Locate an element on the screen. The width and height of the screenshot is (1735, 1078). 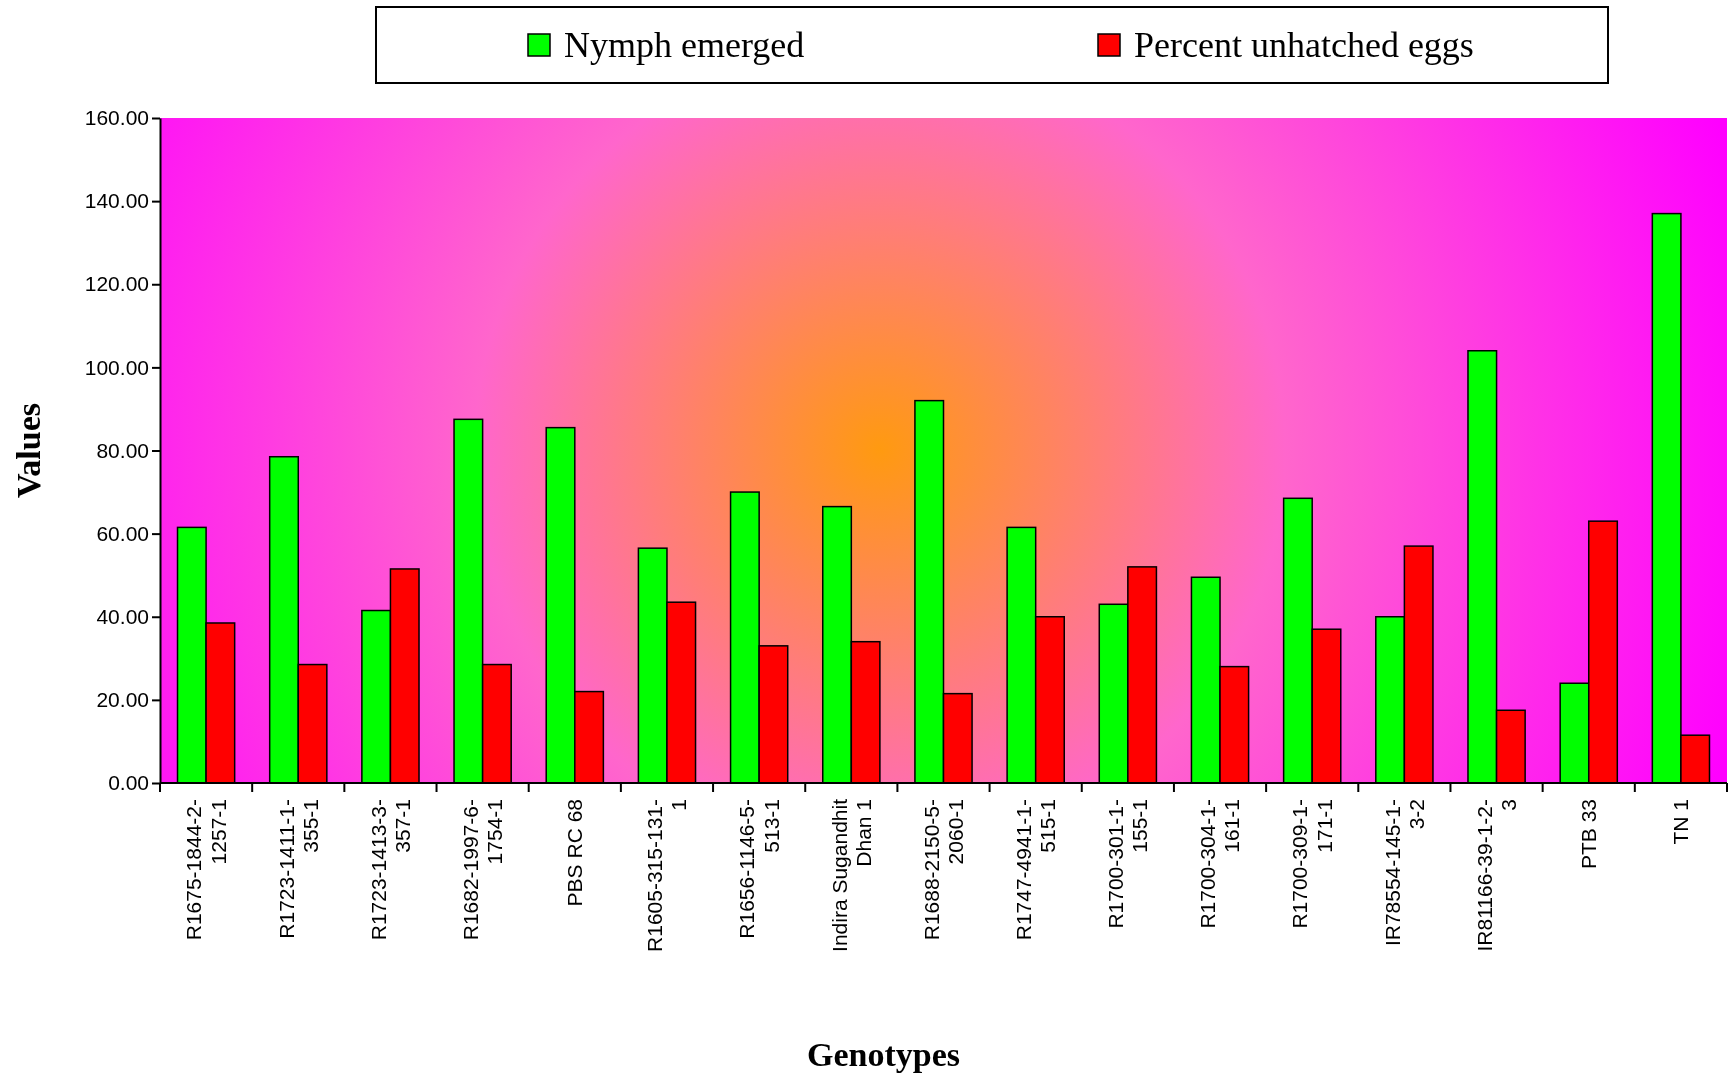
x-axis-title: Genotypes is located at coordinates (883, 1054).